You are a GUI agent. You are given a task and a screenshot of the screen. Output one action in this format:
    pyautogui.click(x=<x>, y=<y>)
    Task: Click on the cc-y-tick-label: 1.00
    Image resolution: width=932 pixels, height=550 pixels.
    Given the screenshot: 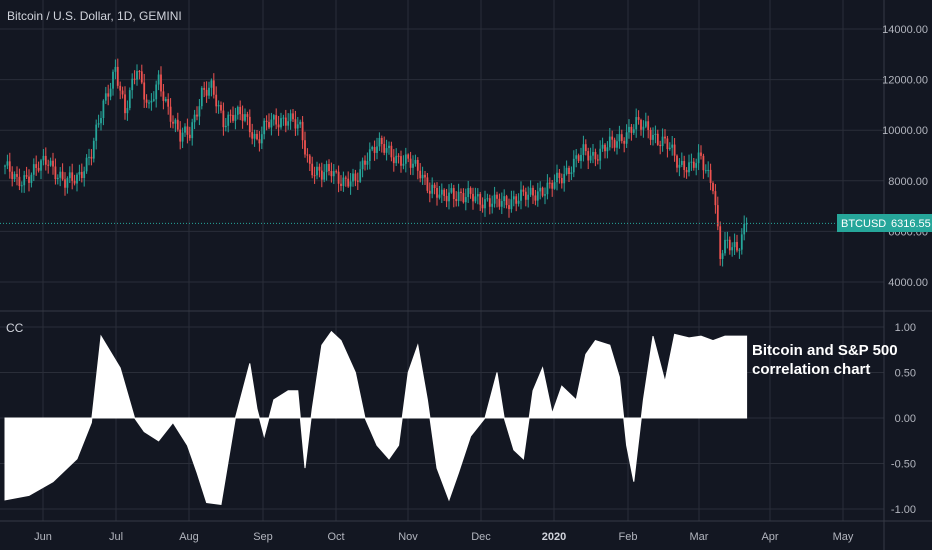 What is the action you would take?
    pyautogui.click(x=905, y=328)
    